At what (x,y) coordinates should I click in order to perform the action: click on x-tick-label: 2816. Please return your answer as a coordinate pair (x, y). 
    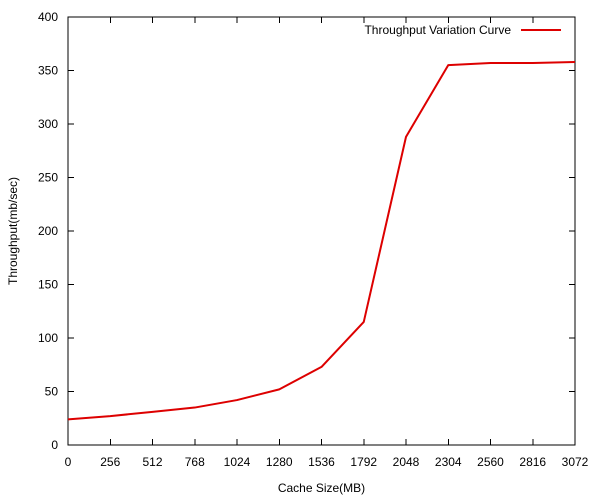
    Looking at the image, I should click on (532, 462).